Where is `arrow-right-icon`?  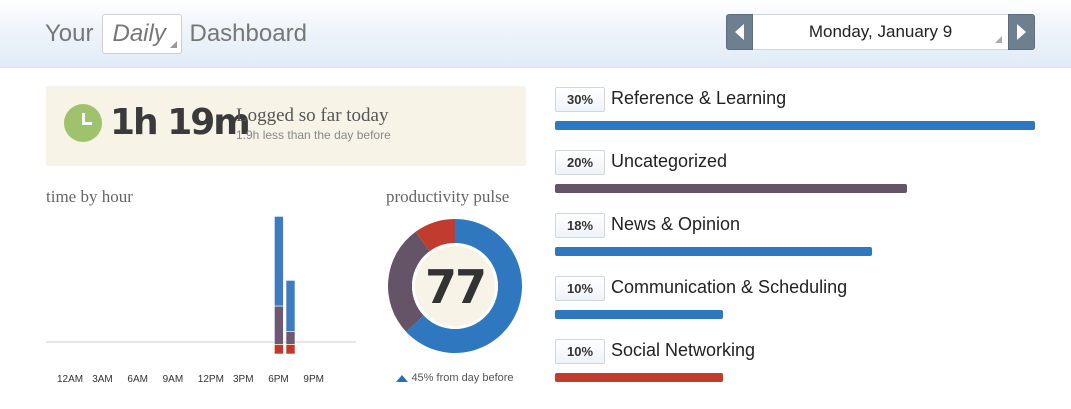
arrow-right-icon is located at coordinates (1021, 32).